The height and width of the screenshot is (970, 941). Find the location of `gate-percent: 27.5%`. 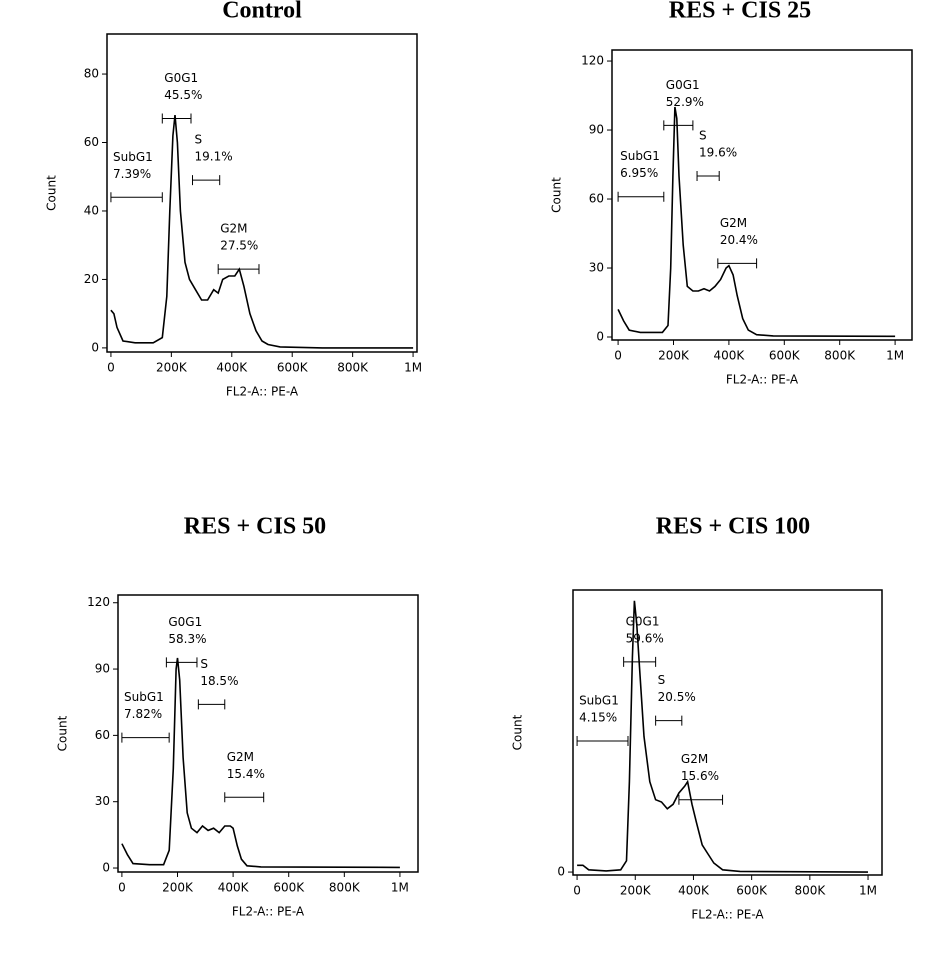

gate-percent: 27.5% is located at coordinates (239, 246).